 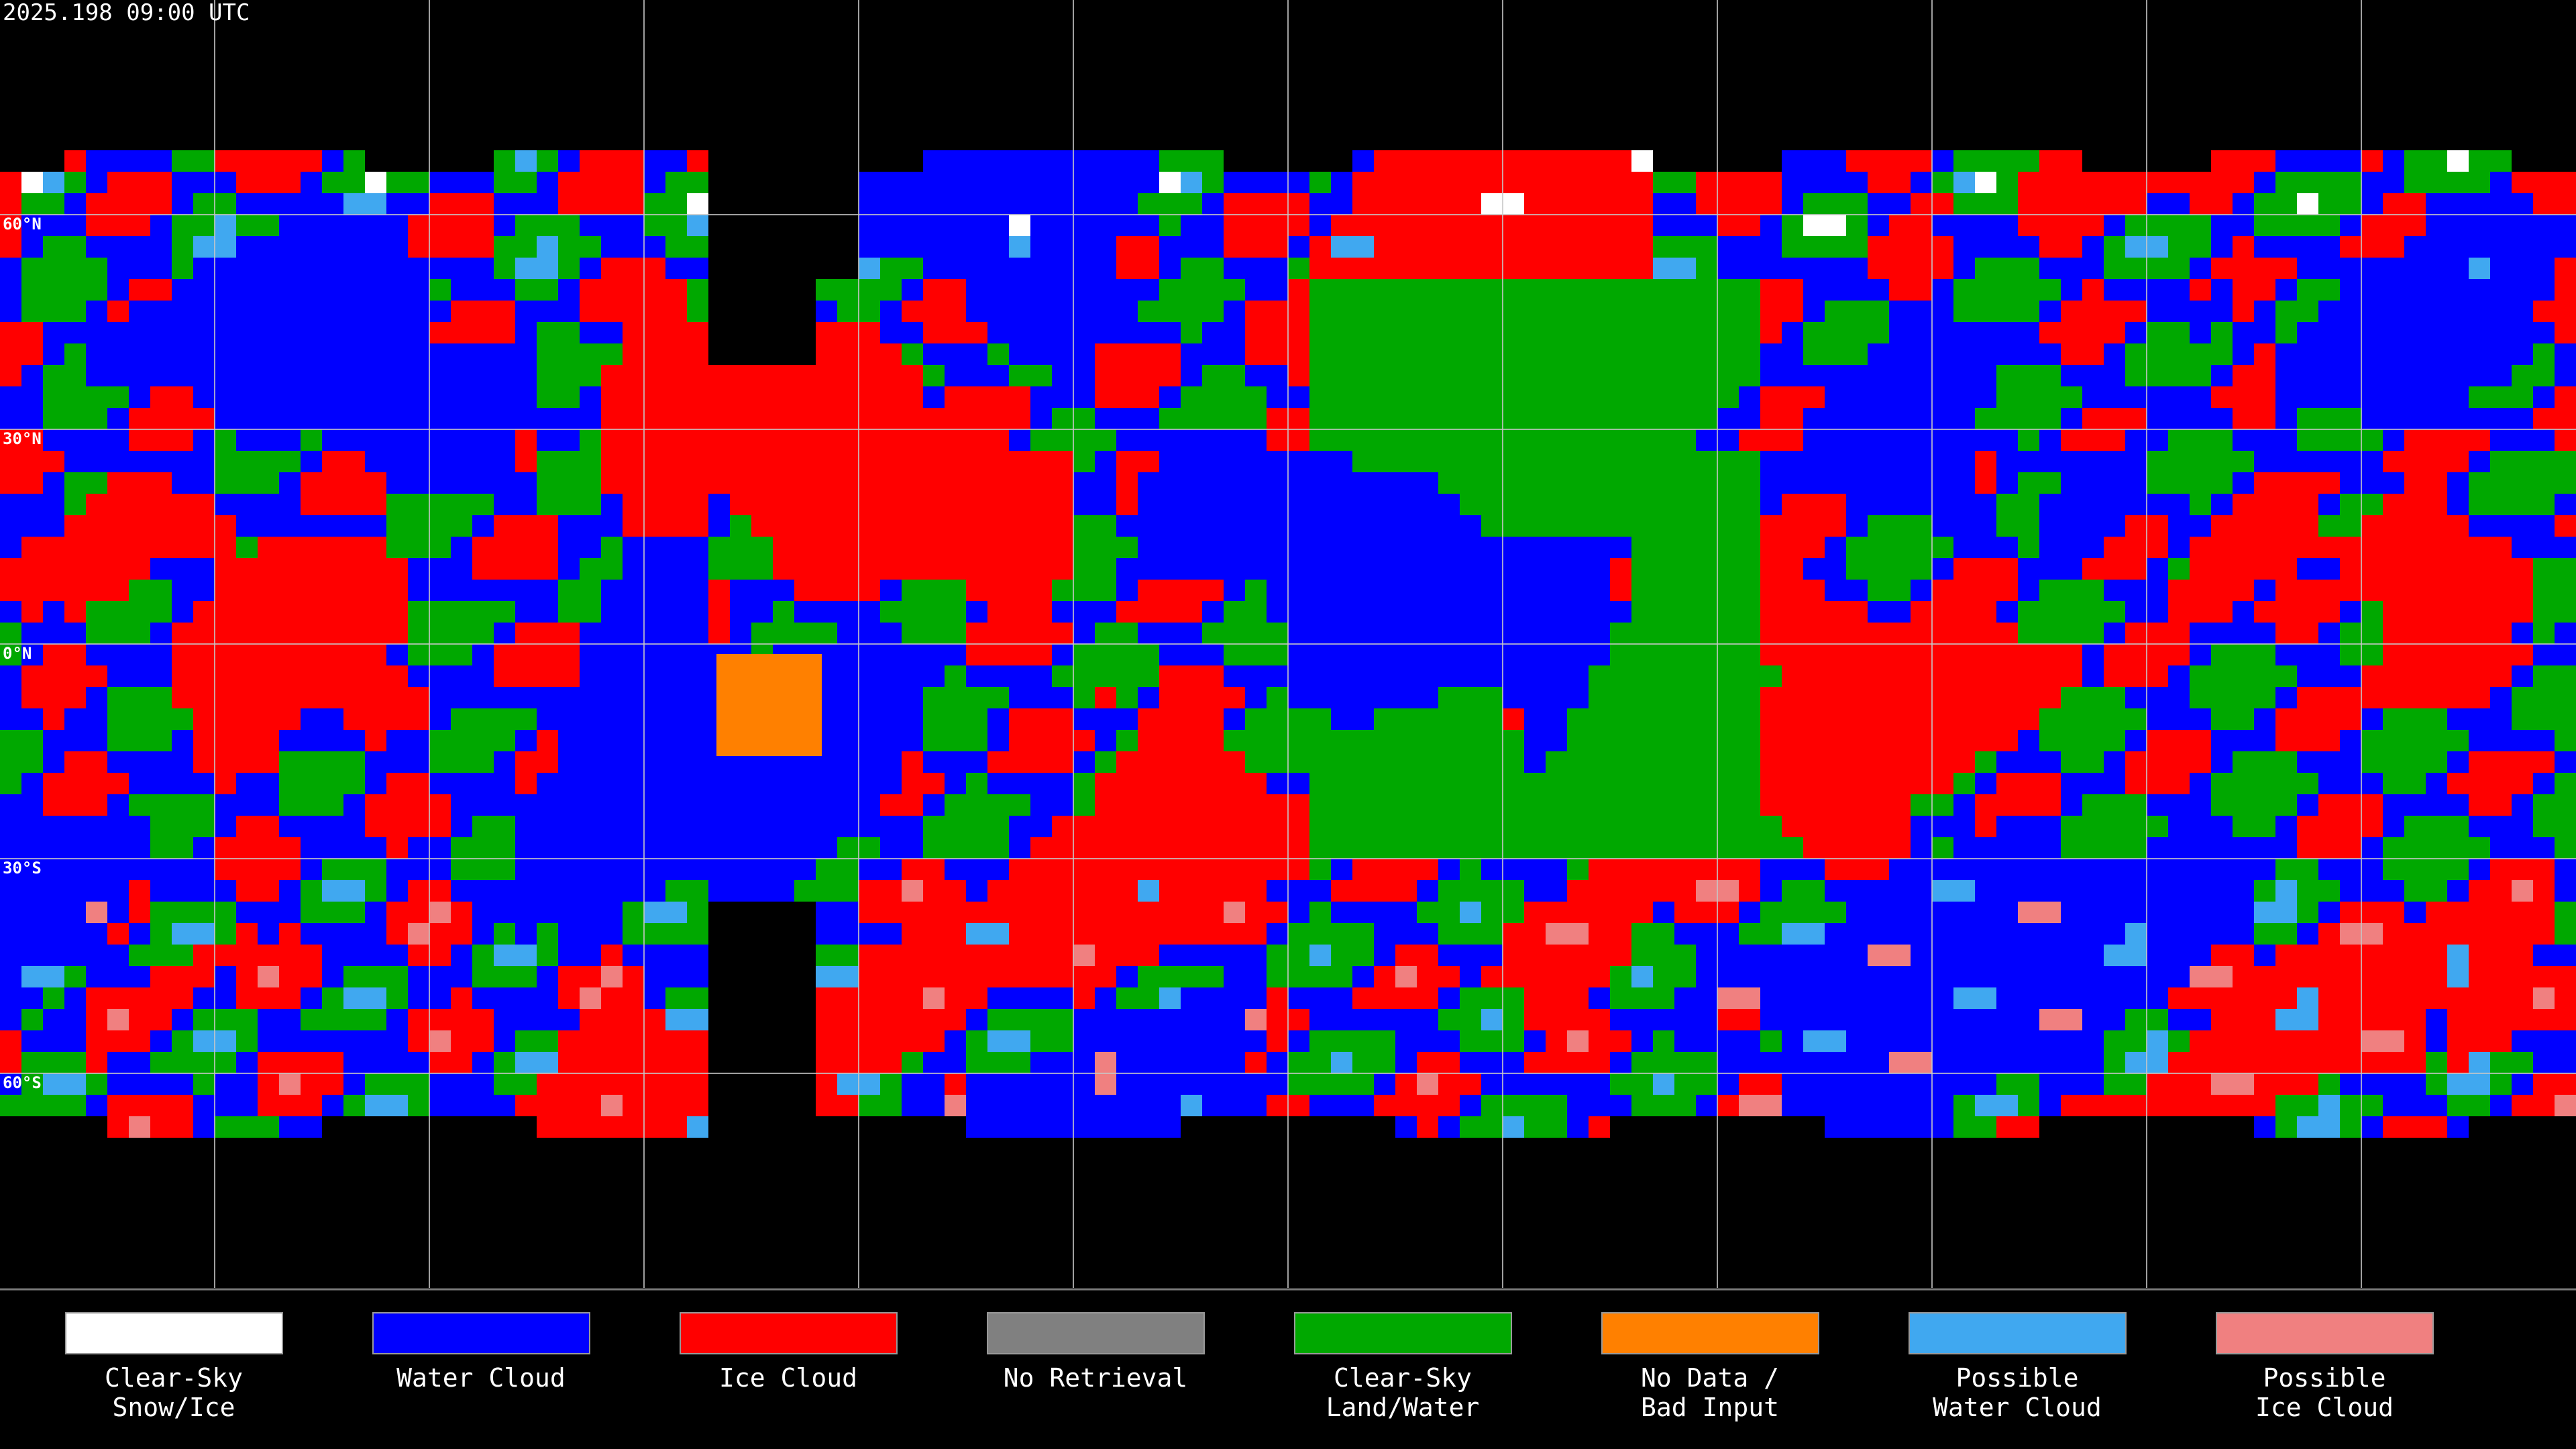 I want to click on latitude-label: 0°N, so click(x=17, y=653).